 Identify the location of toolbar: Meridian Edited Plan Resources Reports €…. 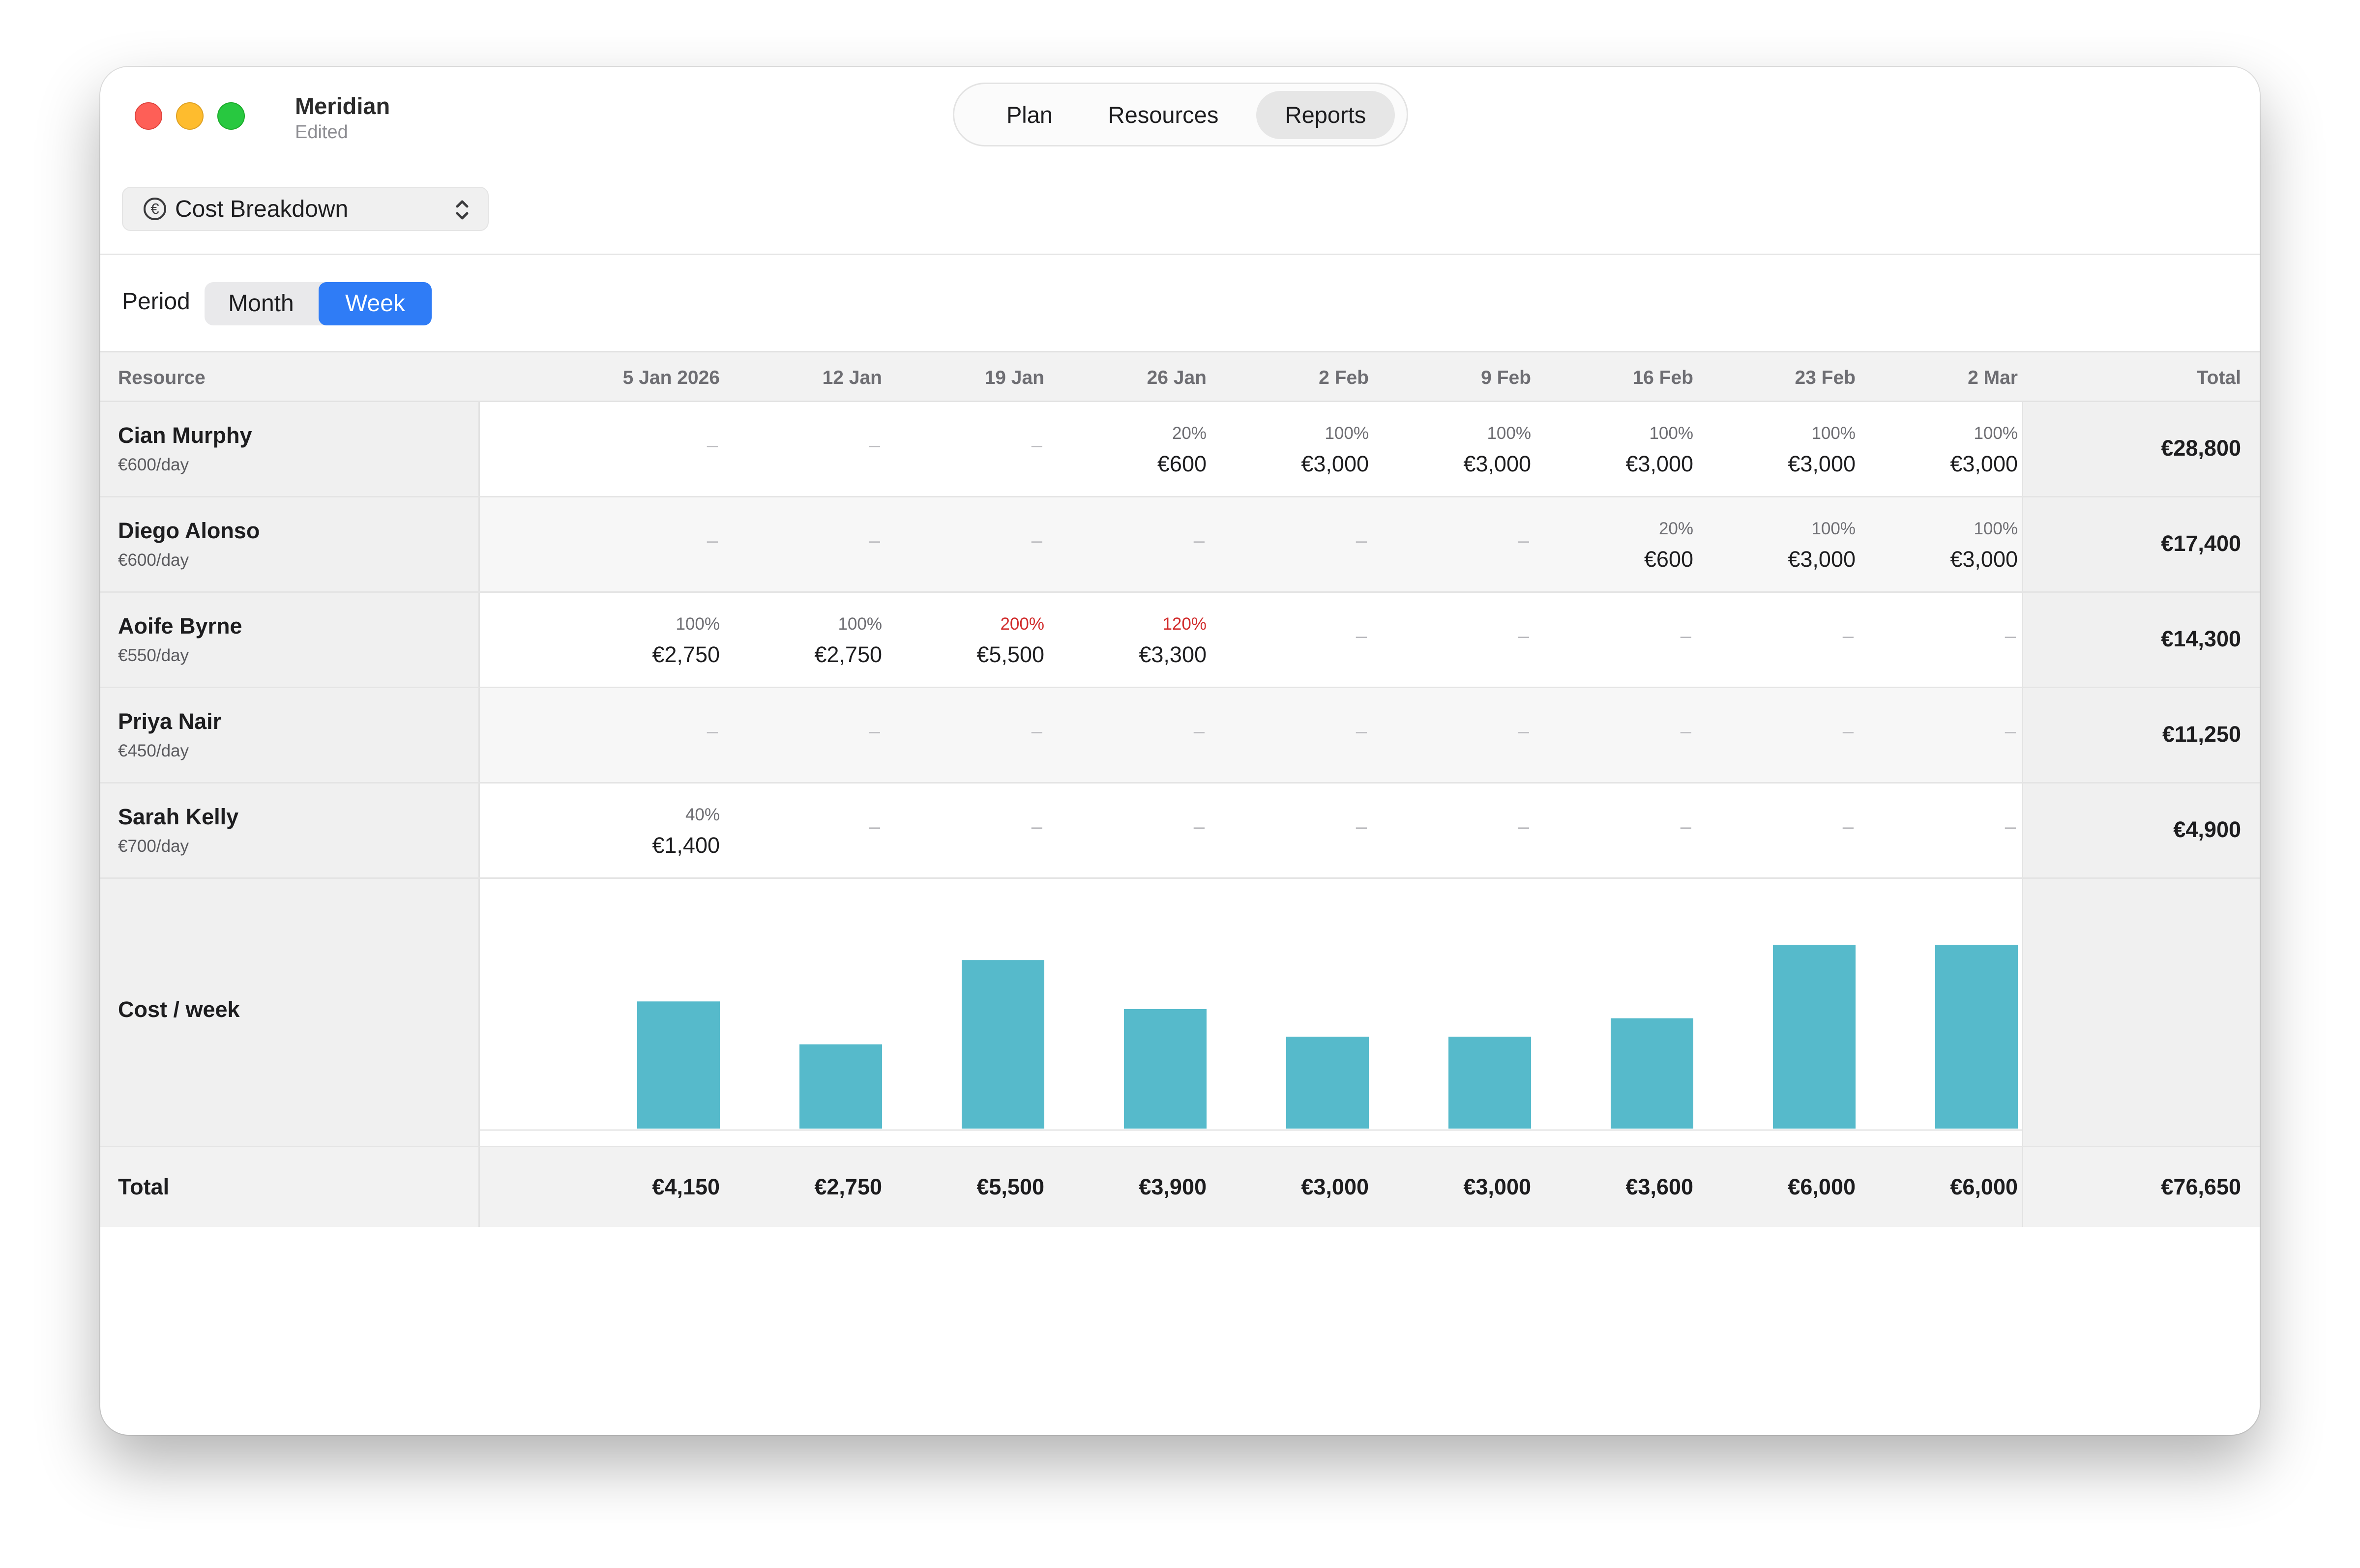
(1180, 161).